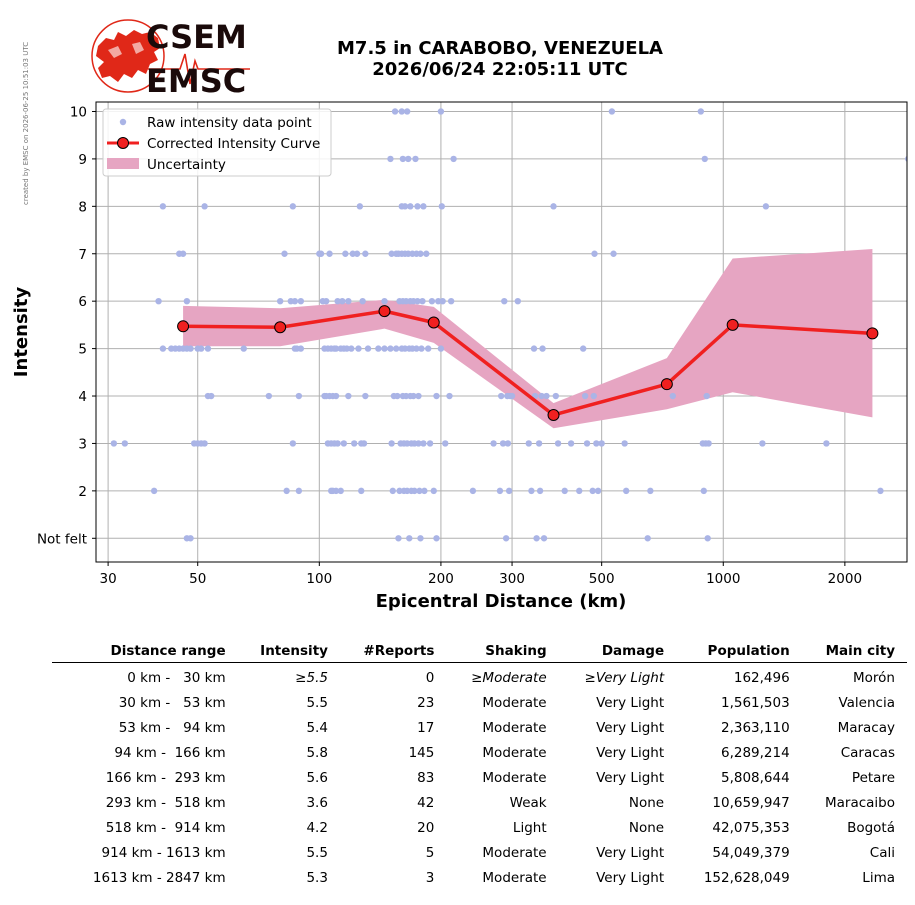 The width and height of the screenshot is (915, 905). Describe the element at coordinates (755, 727) in the screenshot. I see `cell-population: 2,363,110` at that location.